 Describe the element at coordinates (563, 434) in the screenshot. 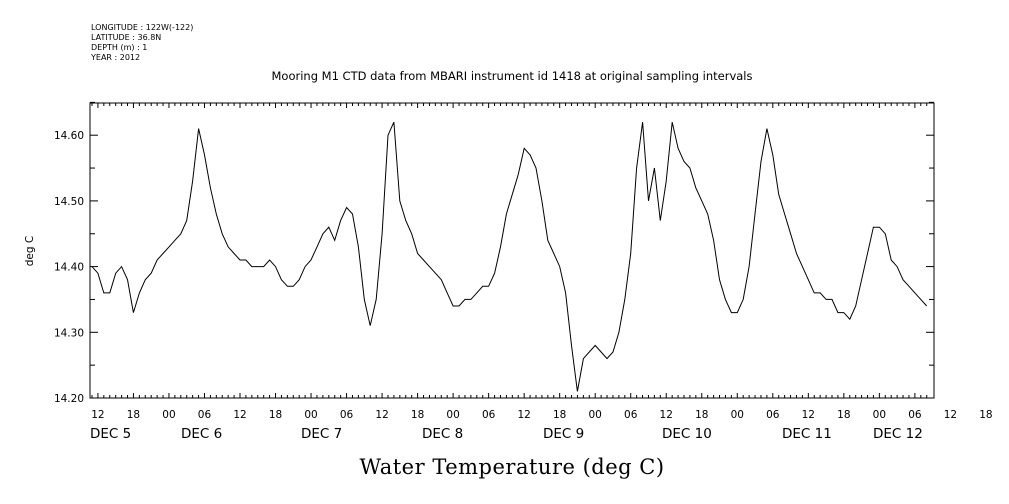

I see `x-day-label: DEC 9` at that location.